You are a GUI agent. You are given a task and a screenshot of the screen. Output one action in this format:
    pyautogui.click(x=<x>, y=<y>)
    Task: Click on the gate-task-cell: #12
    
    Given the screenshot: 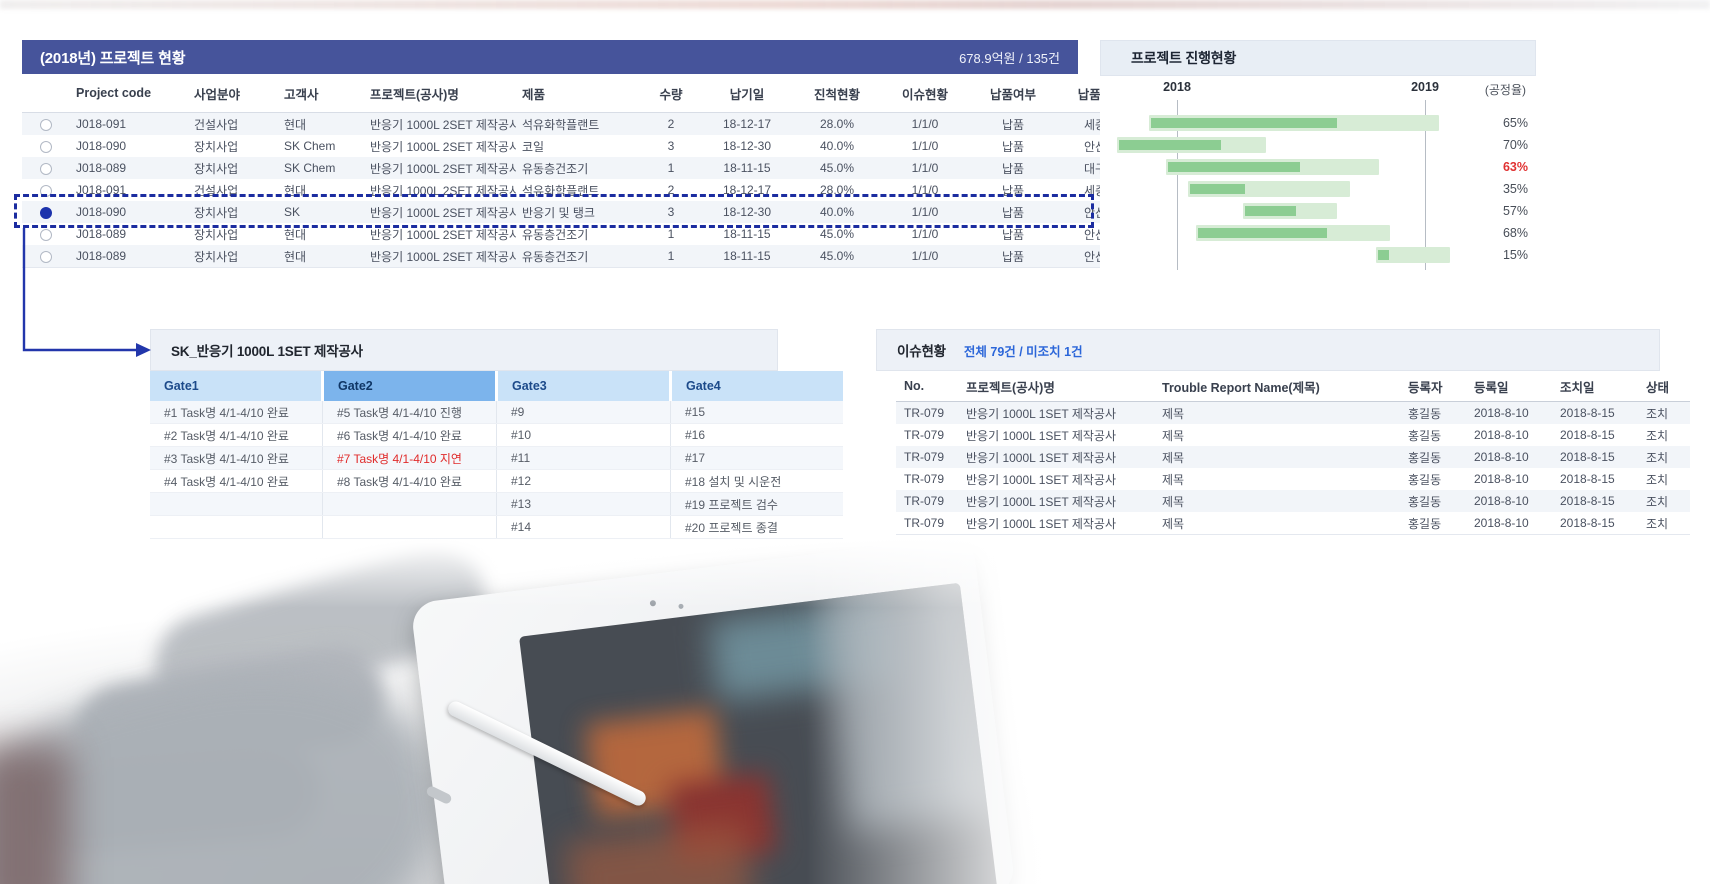 What is the action you would take?
    pyautogui.click(x=583, y=481)
    